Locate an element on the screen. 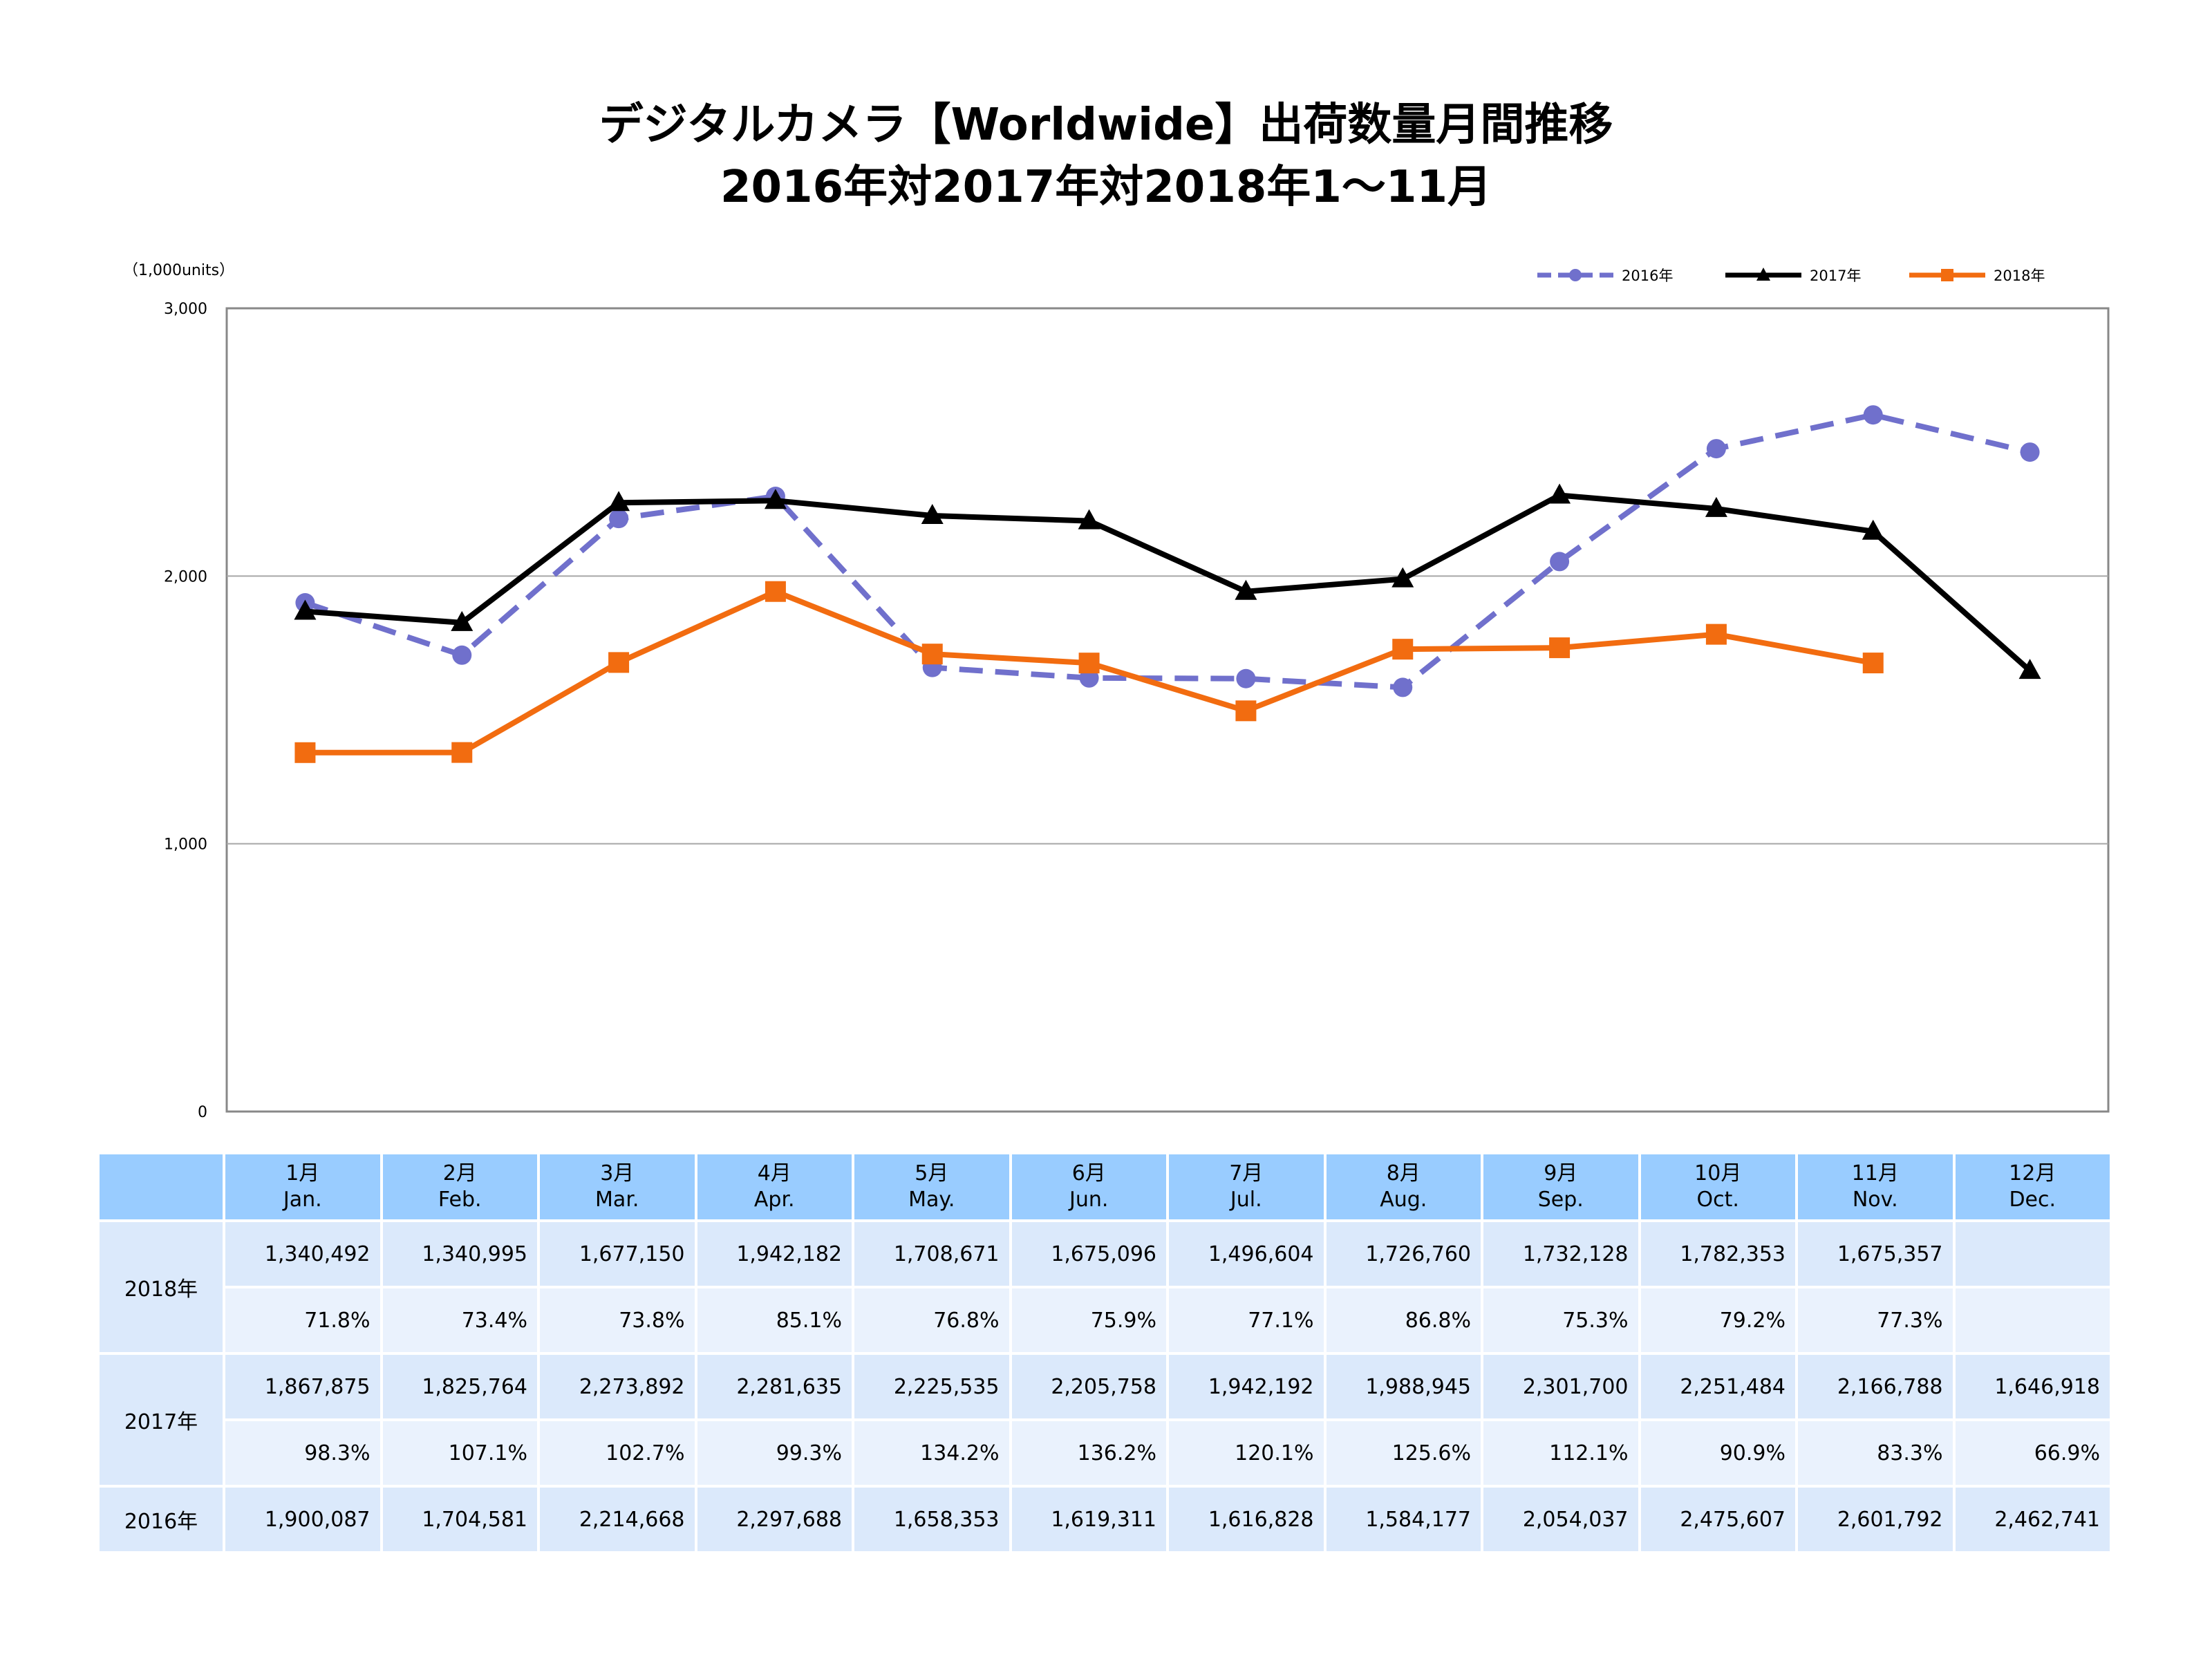 The image size is (2212, 1659). value-cell: 1,584,177 is located at coordinates (1403, 1520).